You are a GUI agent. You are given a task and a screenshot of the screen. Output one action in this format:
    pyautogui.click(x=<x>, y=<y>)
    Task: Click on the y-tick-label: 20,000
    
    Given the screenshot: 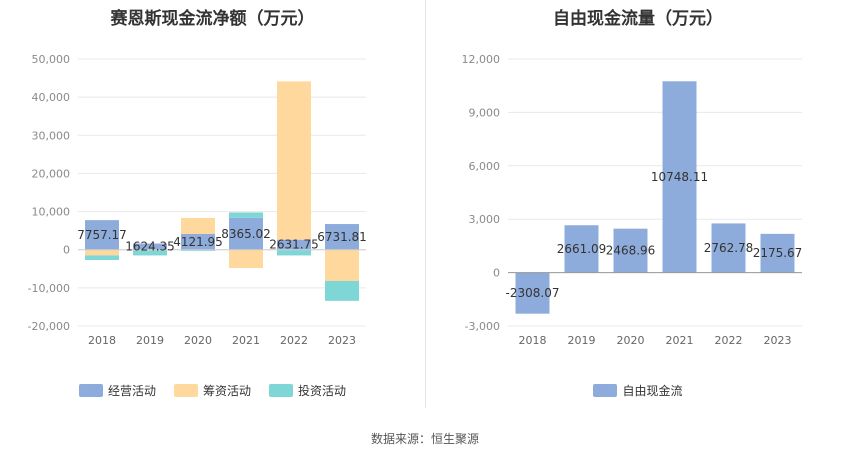 What is the action you would take?
    pyautogui.click(x=51, y=173)
    